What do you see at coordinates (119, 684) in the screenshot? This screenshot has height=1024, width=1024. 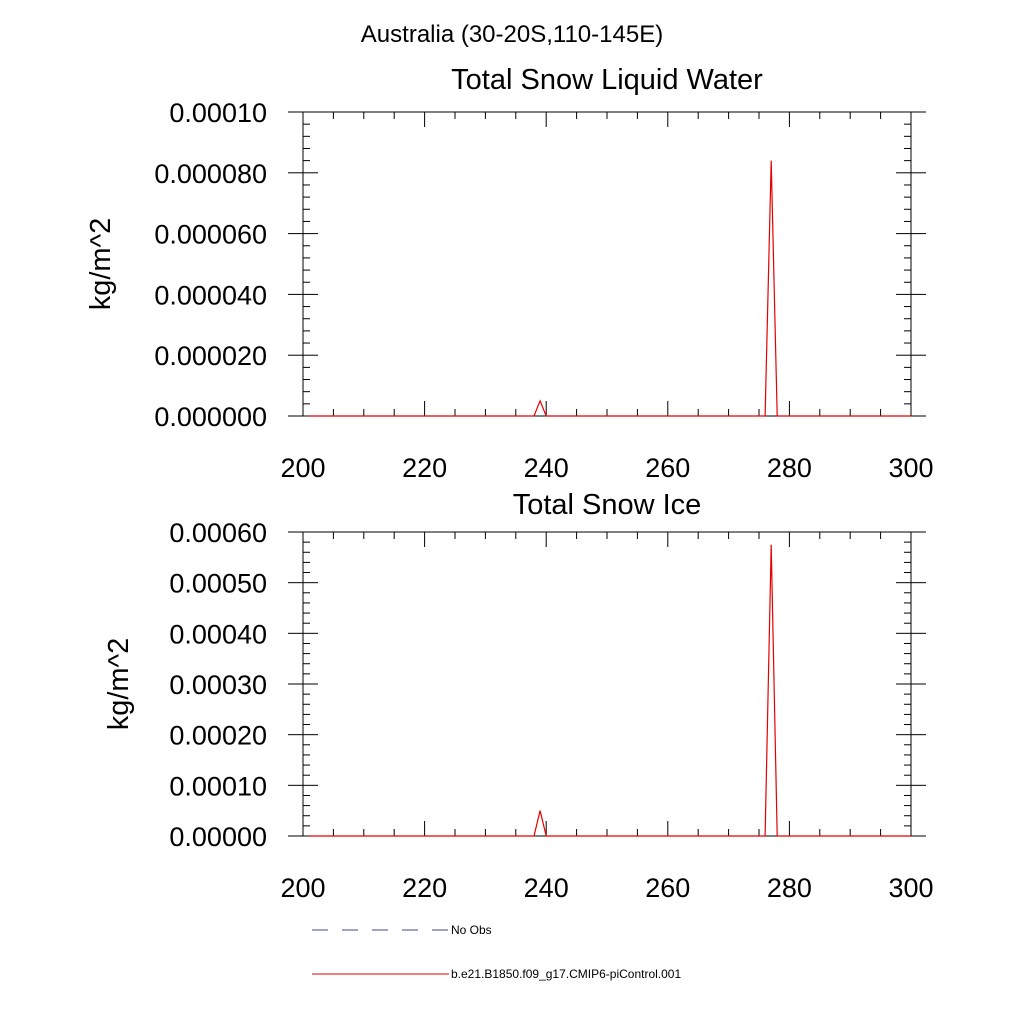 I see `y-axis-label-bottom: kg/m^2` at bounding box center [119, 684].